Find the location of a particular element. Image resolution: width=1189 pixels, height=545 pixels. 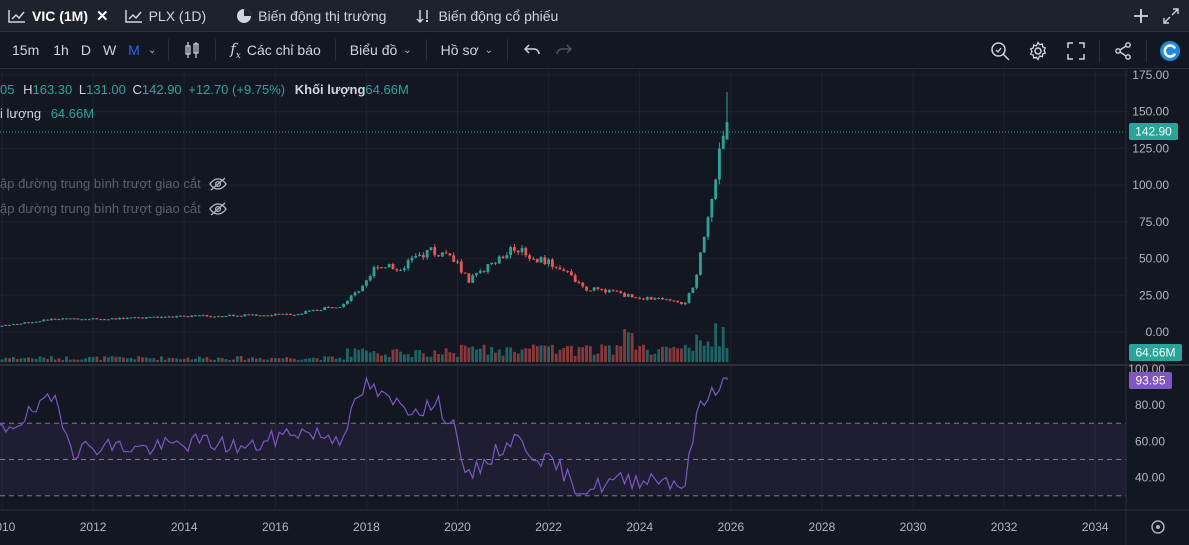

share-button is located at coordinates (1123, 50).